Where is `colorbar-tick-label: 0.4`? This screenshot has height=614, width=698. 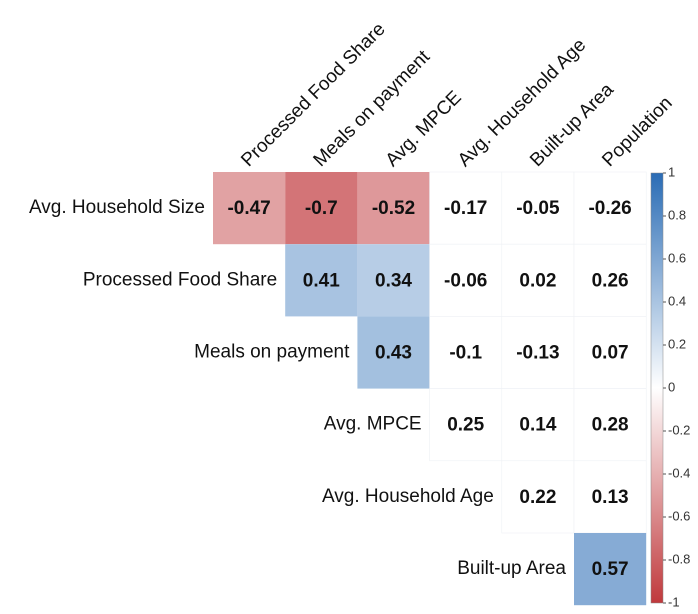 colorbar-tick-label: 0.4 is located at coordinates (677, 300).